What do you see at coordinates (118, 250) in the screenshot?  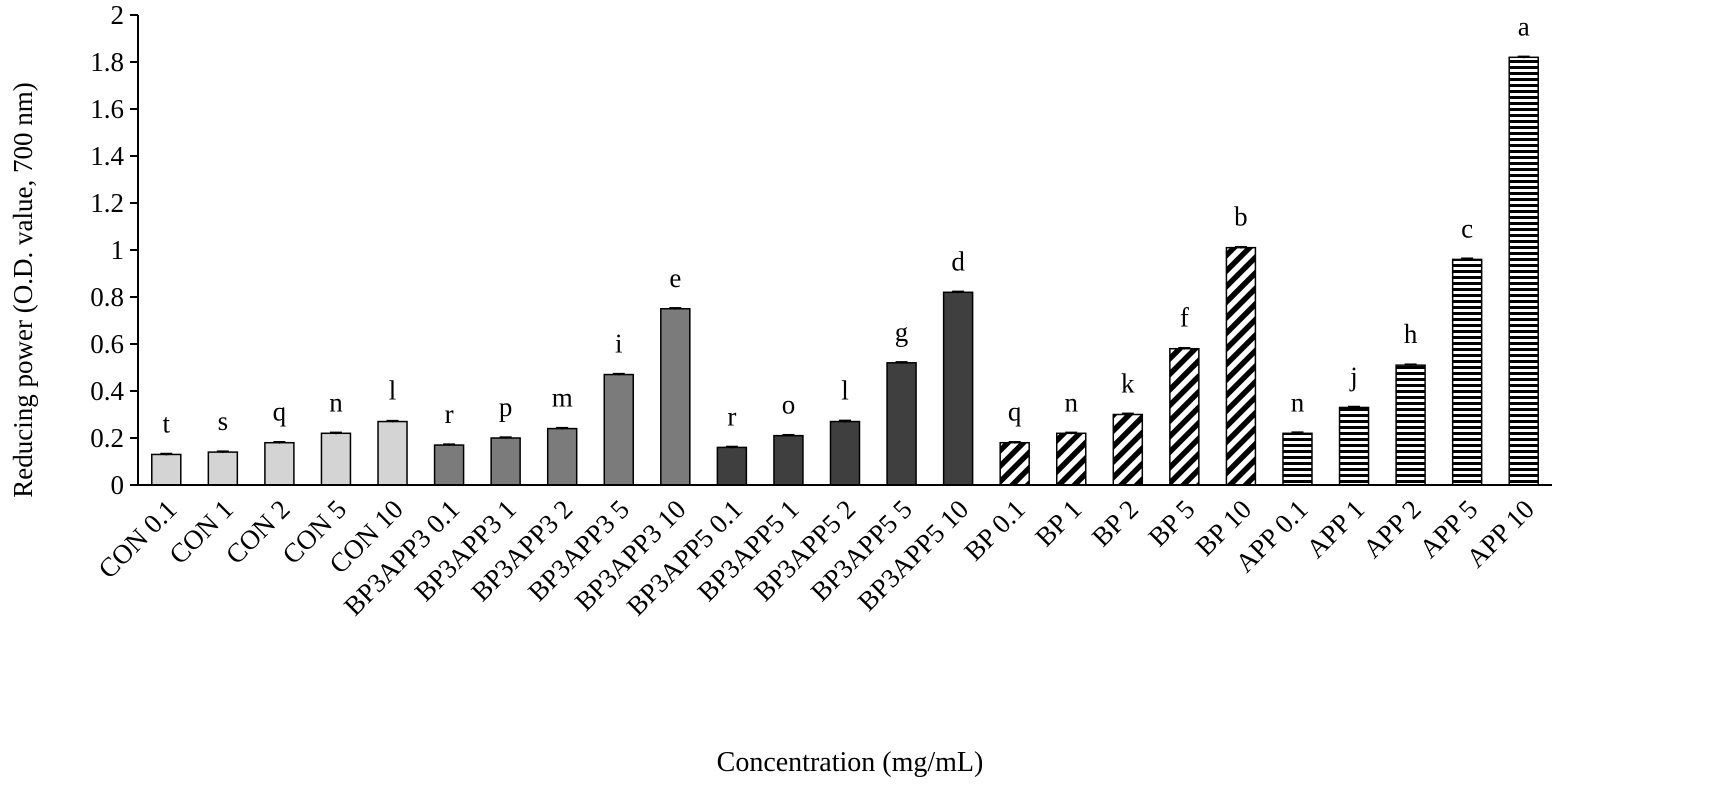 I see `y-tick-label: 1` at bounding box center [118, 250].